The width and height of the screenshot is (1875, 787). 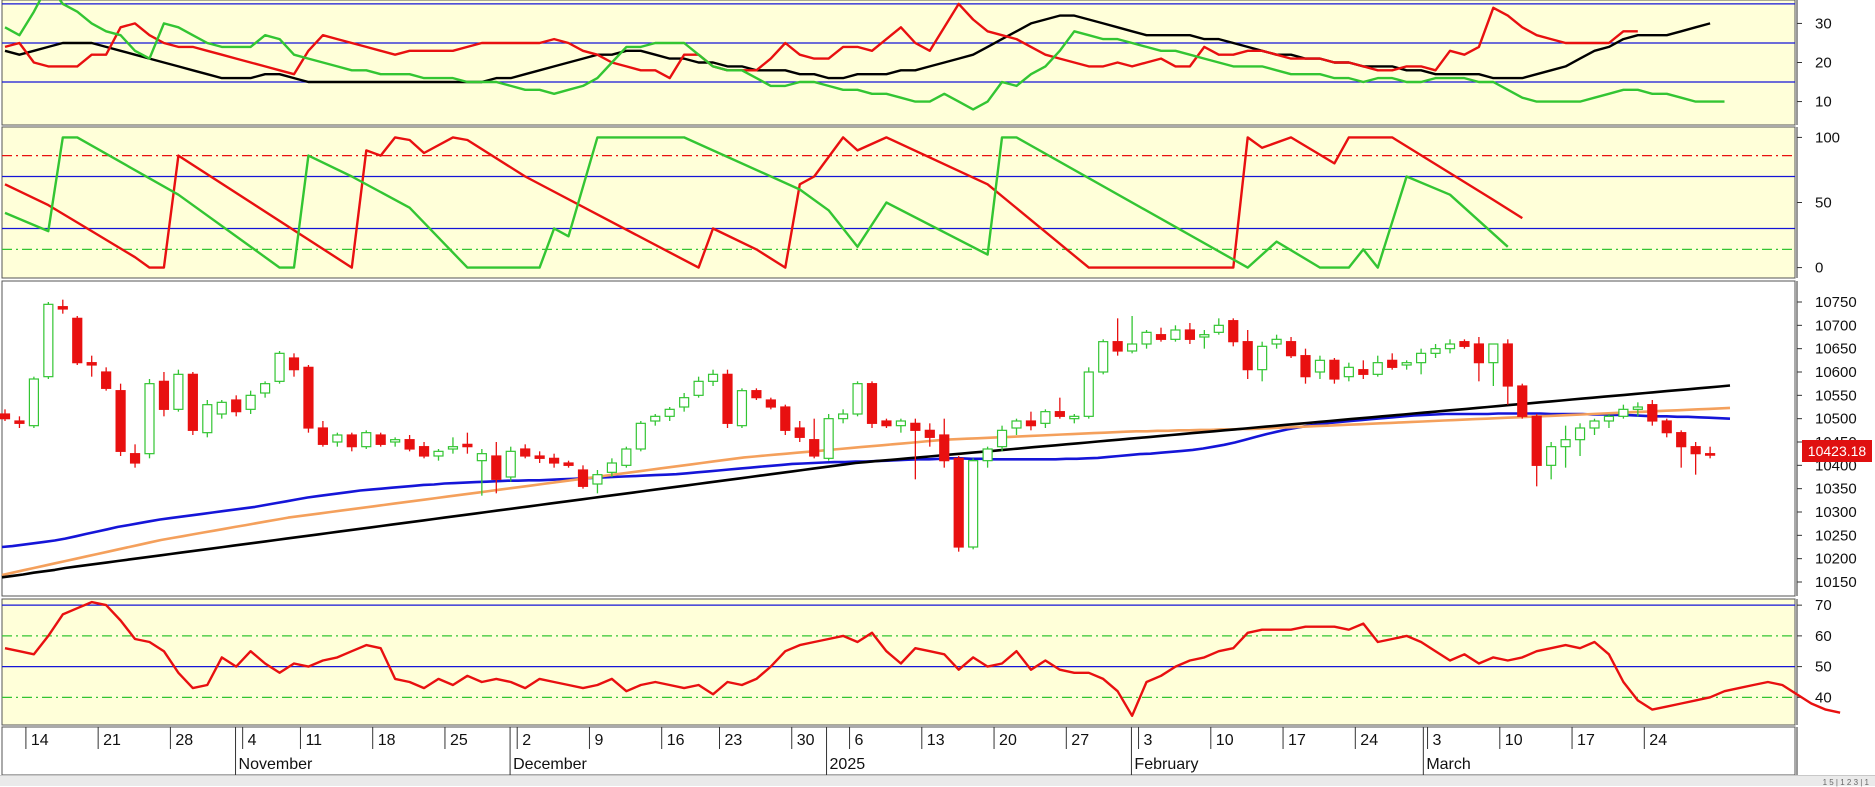 I want to click on price-tick-label: 10500, so click(x=1836, y=419).